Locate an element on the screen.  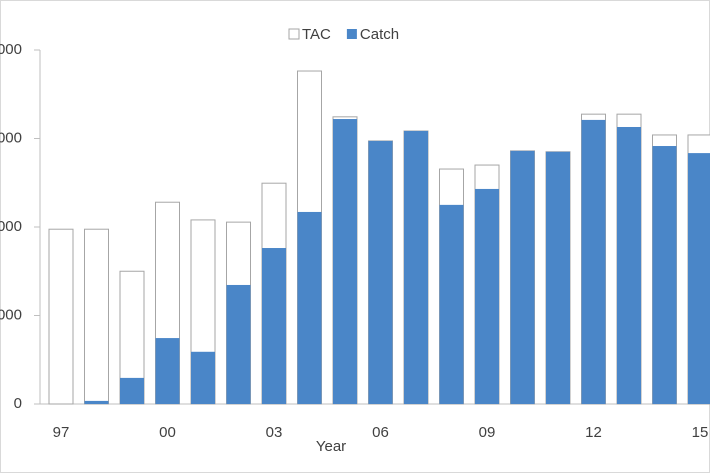
legend-label: TAC is located at coordinates (316, 34).